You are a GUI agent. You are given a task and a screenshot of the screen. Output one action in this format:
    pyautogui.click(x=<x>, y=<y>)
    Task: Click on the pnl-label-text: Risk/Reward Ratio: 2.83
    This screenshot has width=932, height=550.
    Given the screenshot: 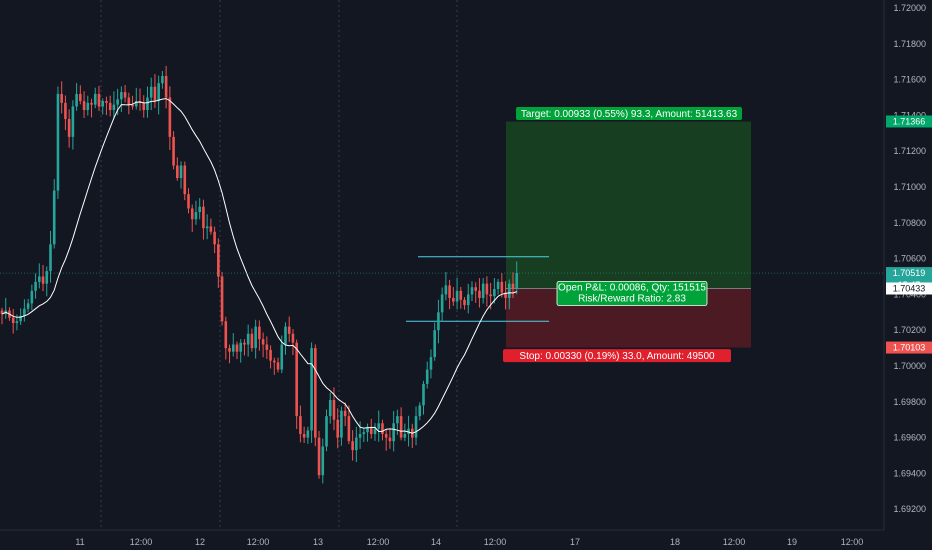 What is the action you would take?
    pyautogui.click(x=632, y=298)
    